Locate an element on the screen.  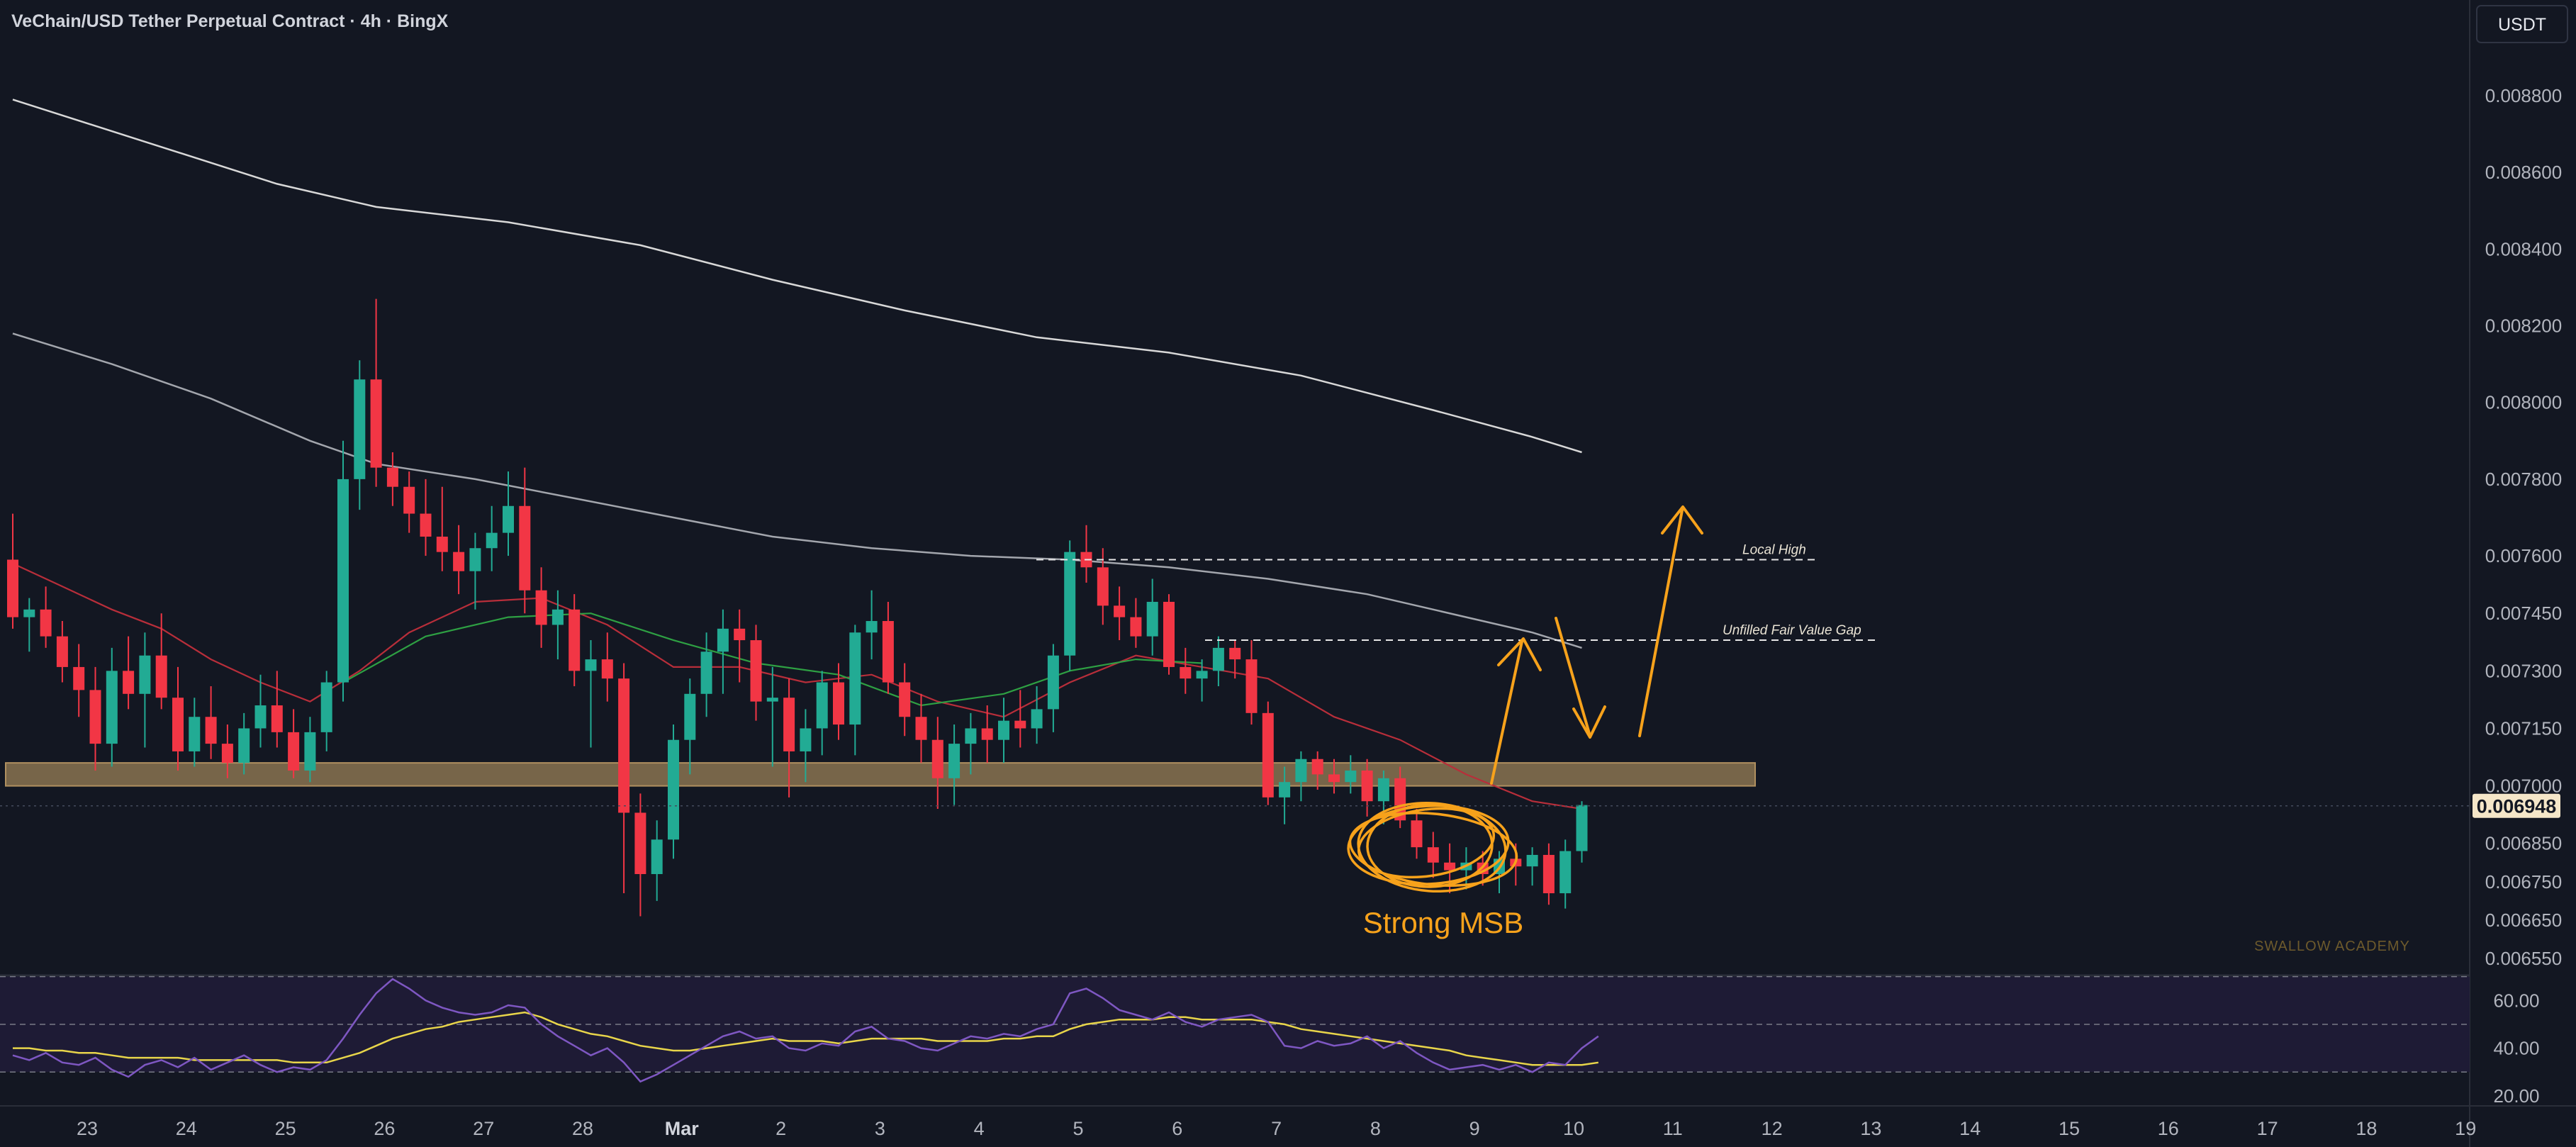
rsi-pane is located at coordinates (1235, 1029).